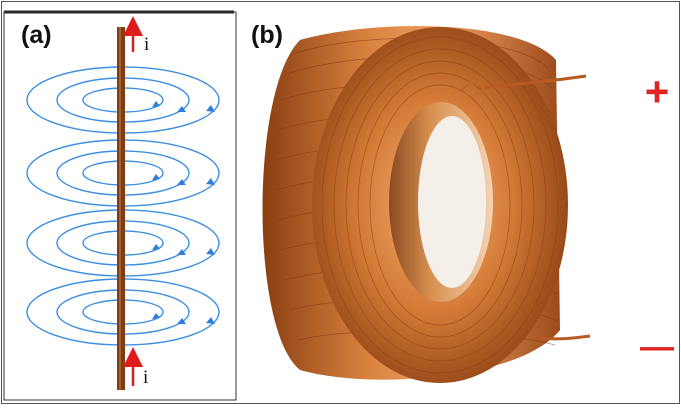  Describe the element at coordinates (657, 91) in the screenshot. I see `positive-terminal-sign: +` at that location.